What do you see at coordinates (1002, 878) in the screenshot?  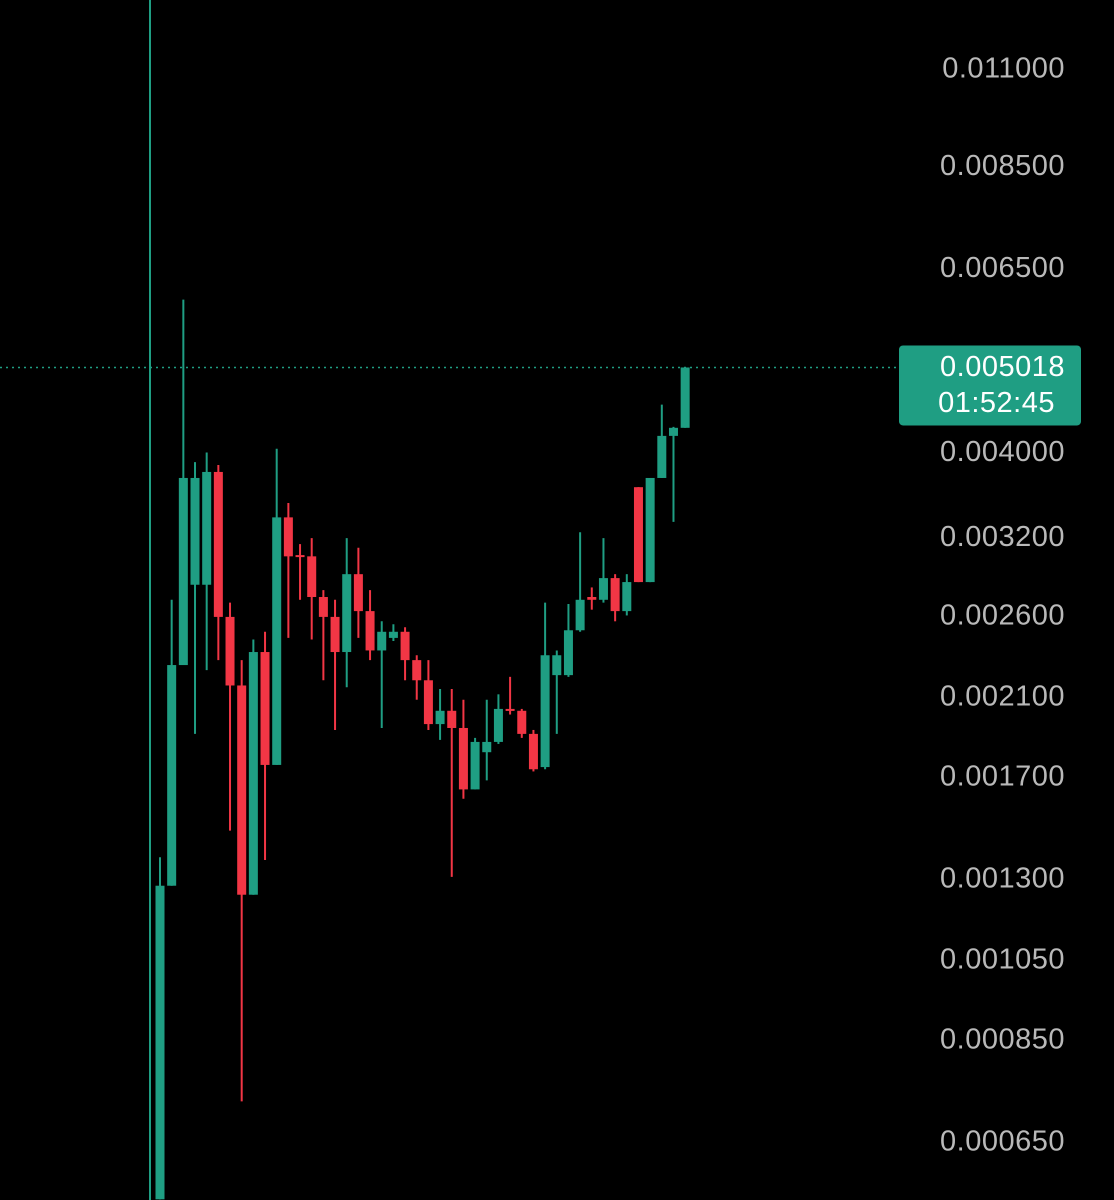 I see `y-tick-label: 0.001300` at bounding box center [1002, 878].